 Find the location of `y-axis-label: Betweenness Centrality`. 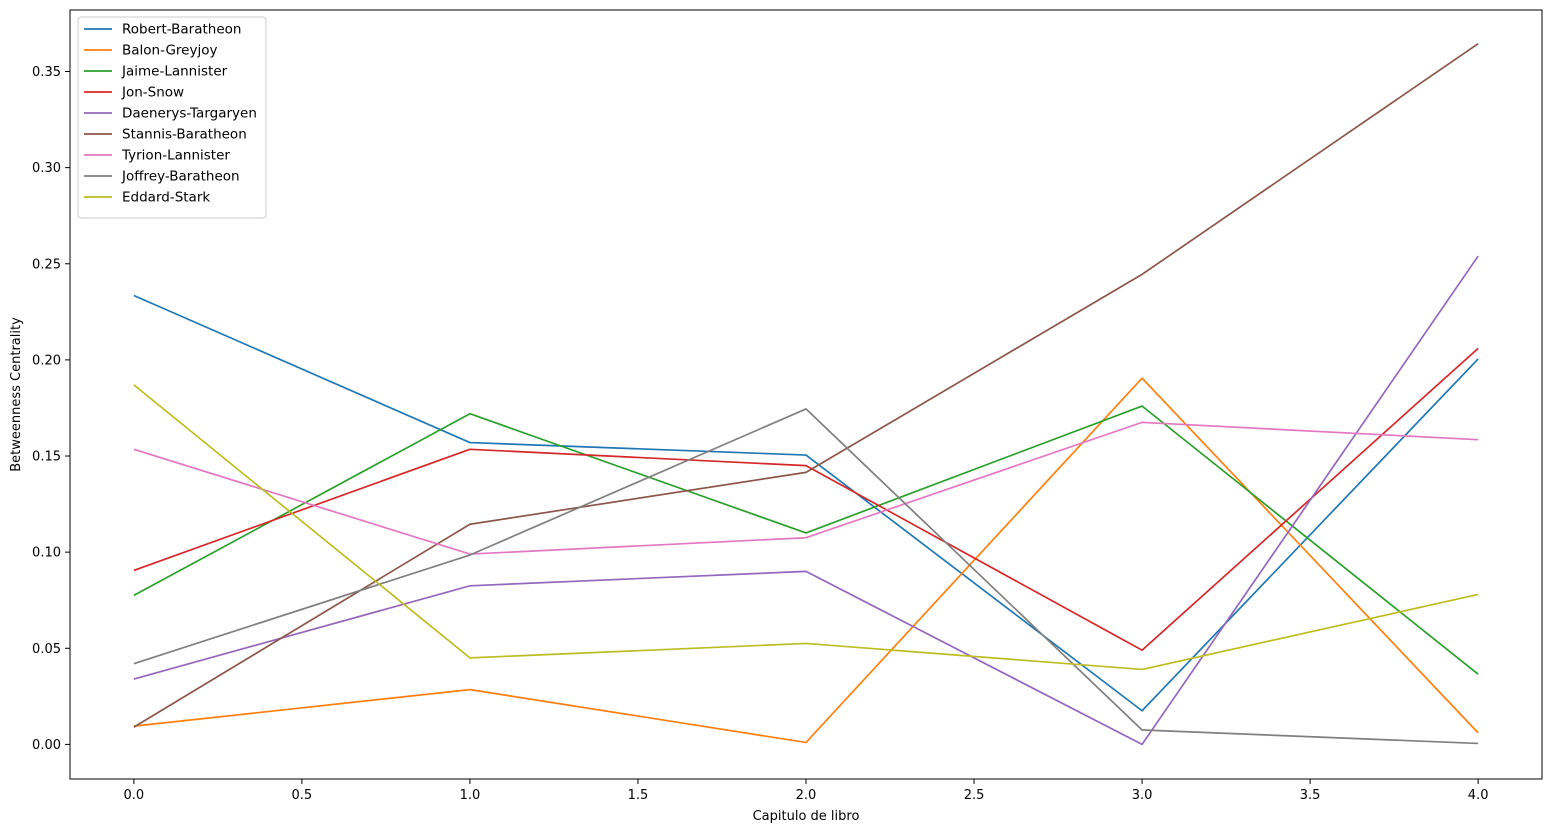

y-axis-label: Betweenness Centrality is located at coordinates (16, 394).